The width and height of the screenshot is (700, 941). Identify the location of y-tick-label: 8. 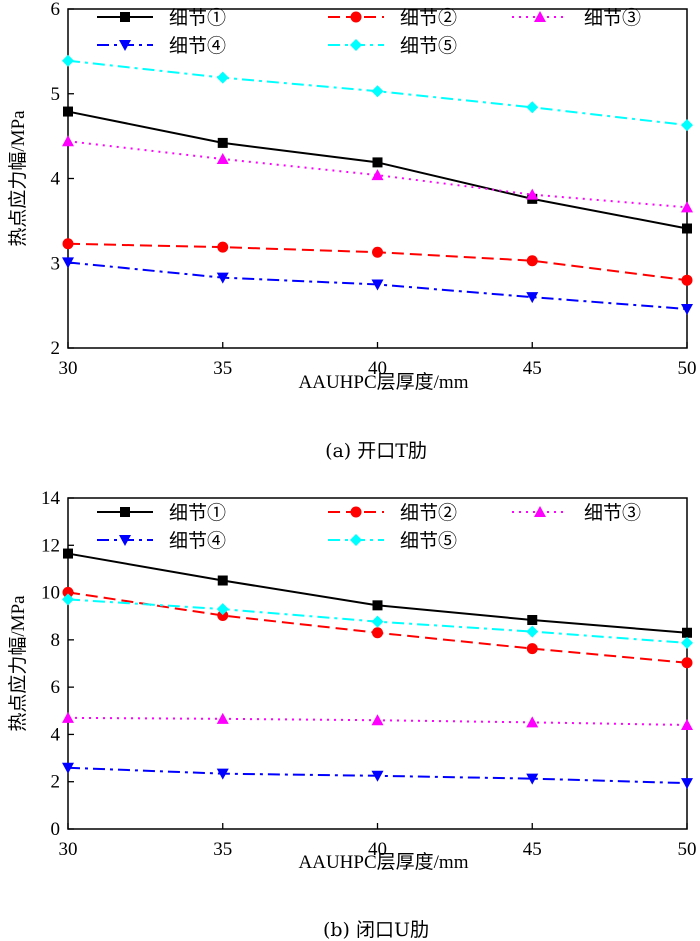
(56, 640).